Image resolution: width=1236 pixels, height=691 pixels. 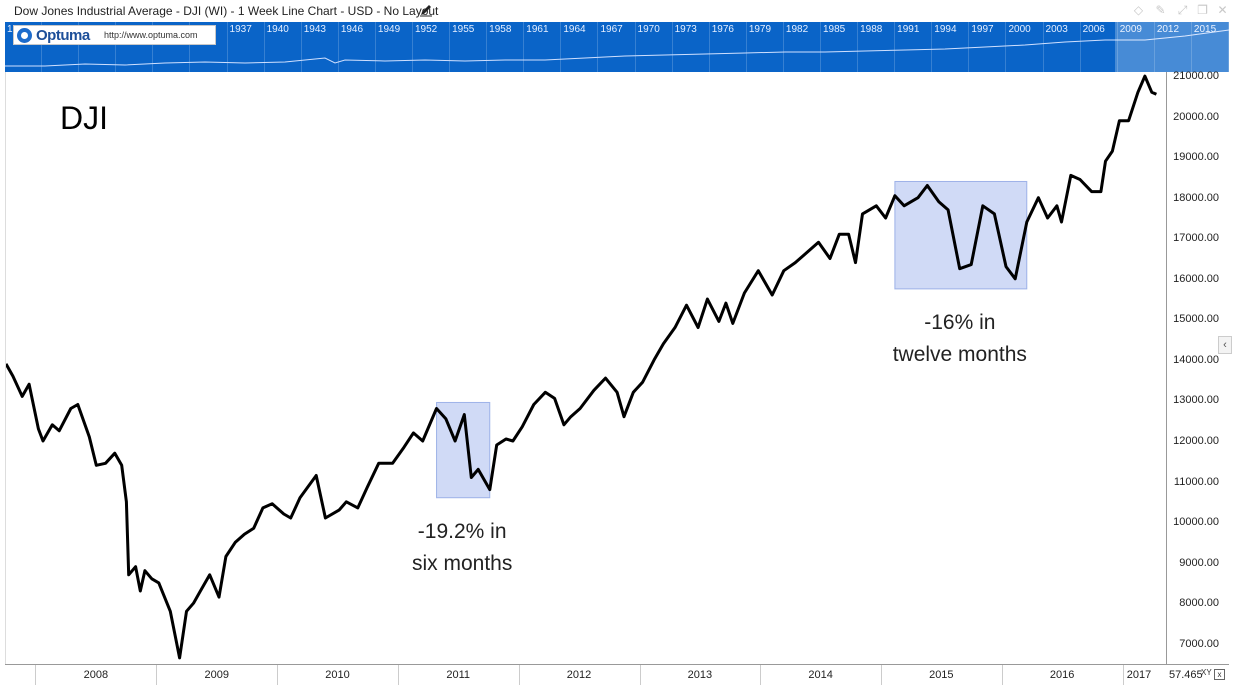 I want to click on overview-visible-range, so click(x=1172, y=47).